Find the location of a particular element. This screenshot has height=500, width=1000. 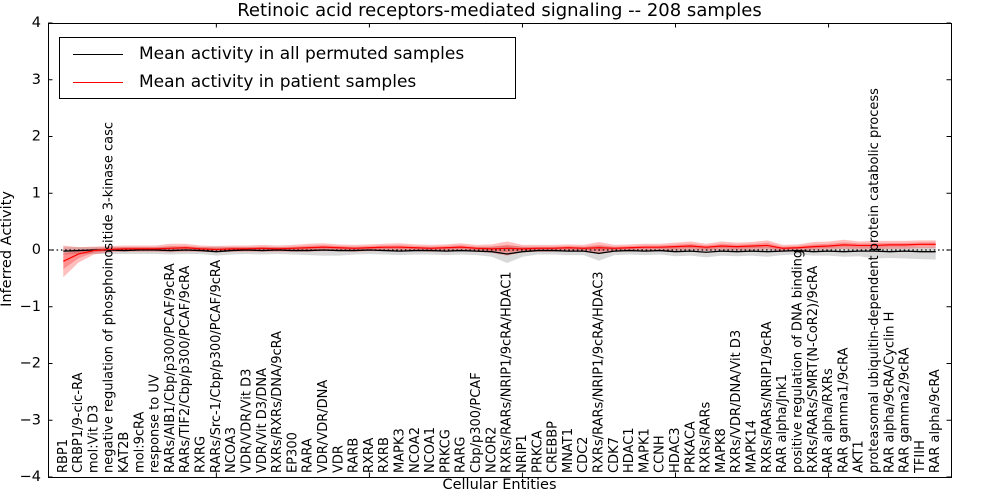

x-category-label: PRKACA is located at coordinates (690, 447).